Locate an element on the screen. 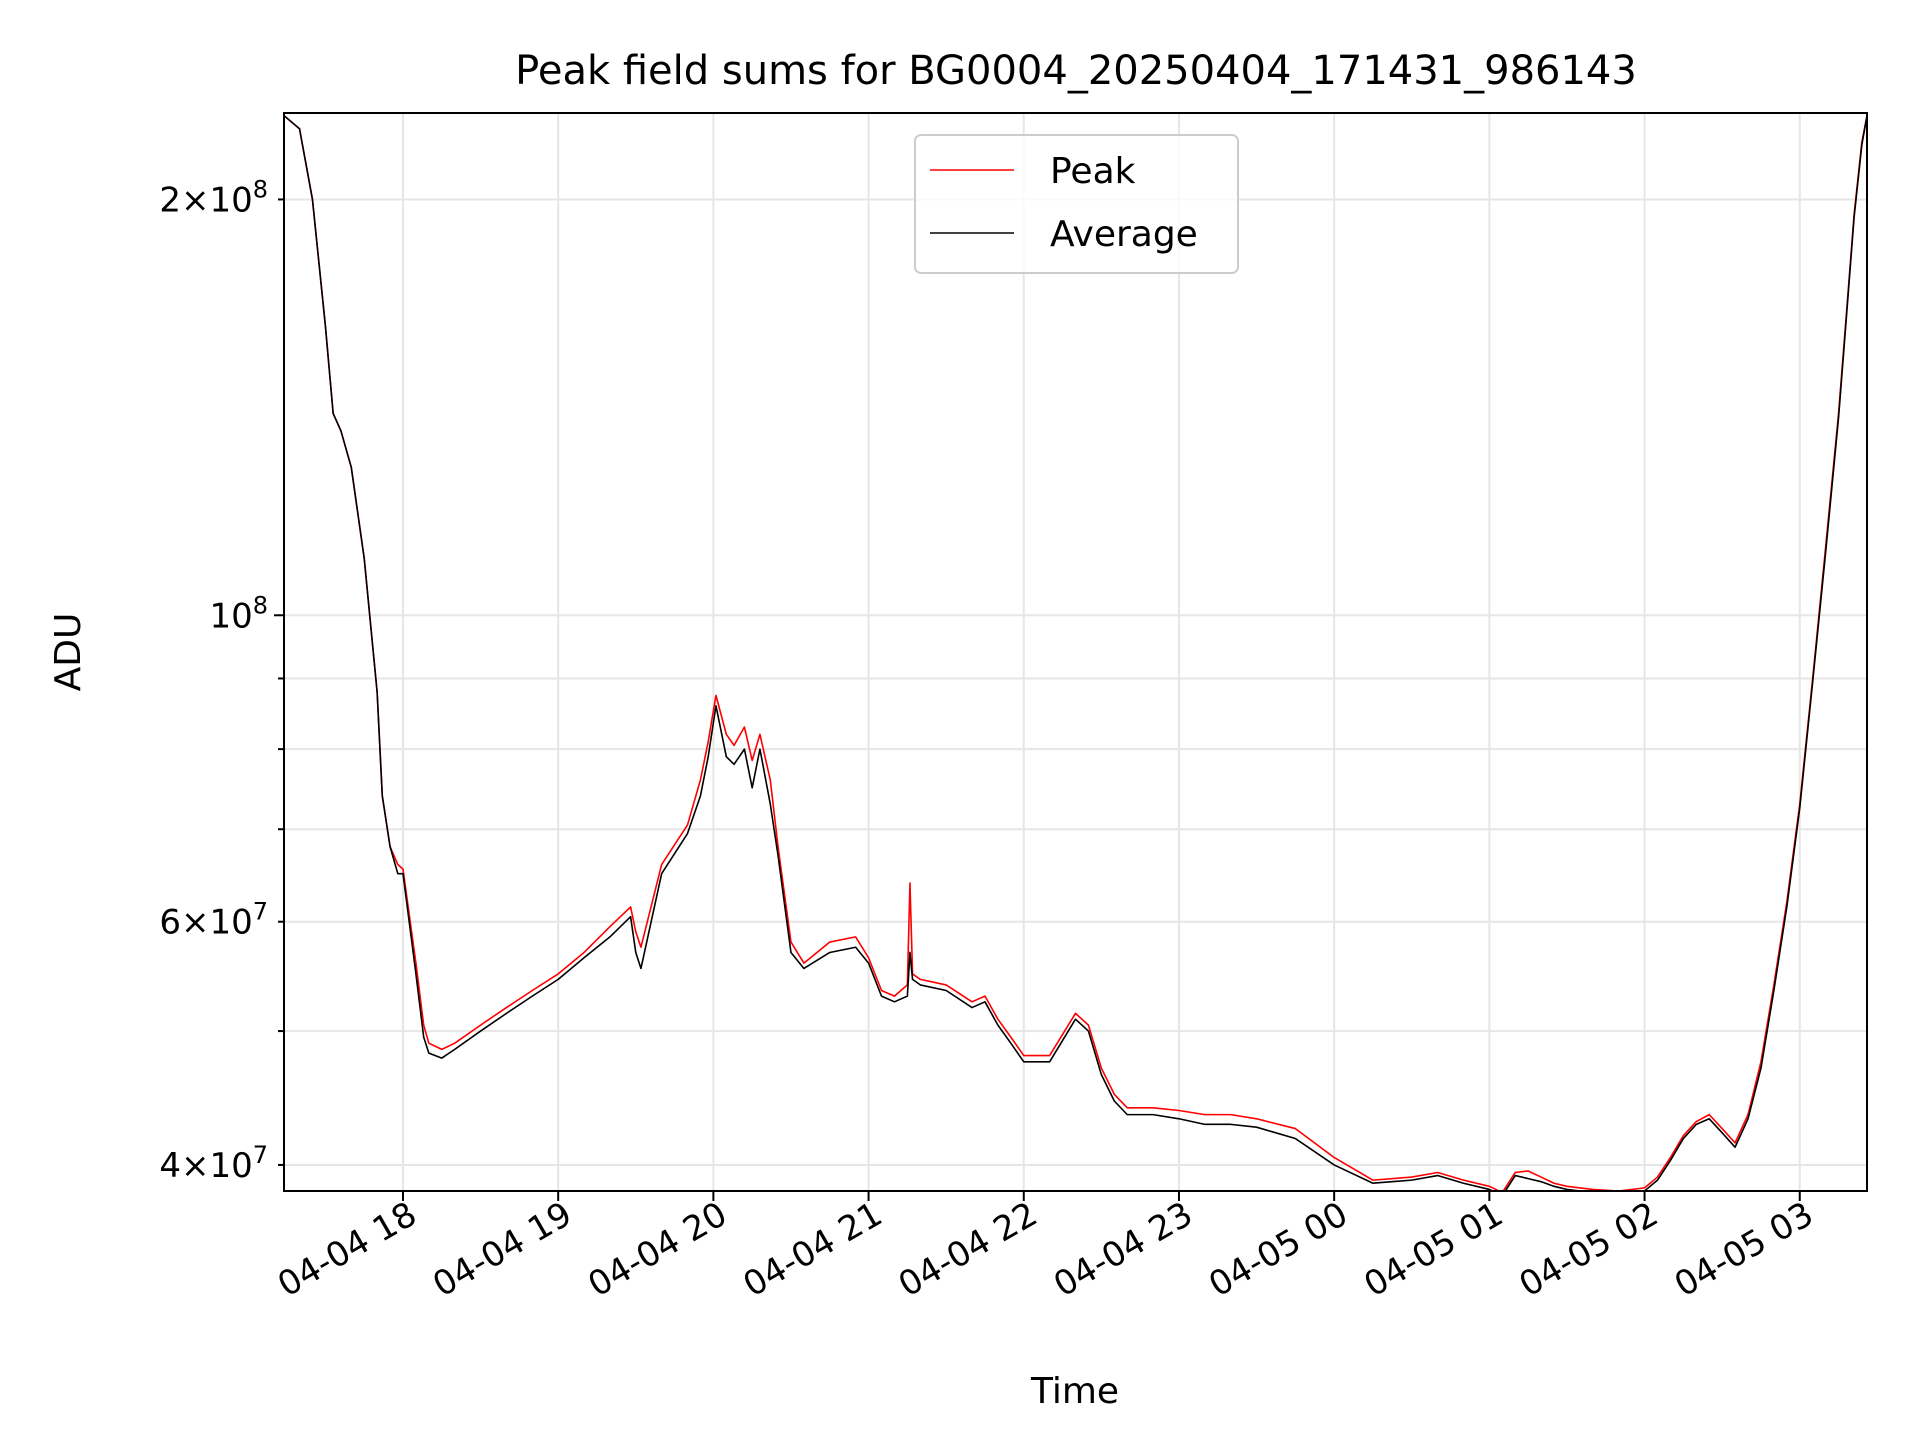 The height and width of the screenshot is (1440, 1920). y-tick-mantissa: 2× is located at coordinates (184, 200).